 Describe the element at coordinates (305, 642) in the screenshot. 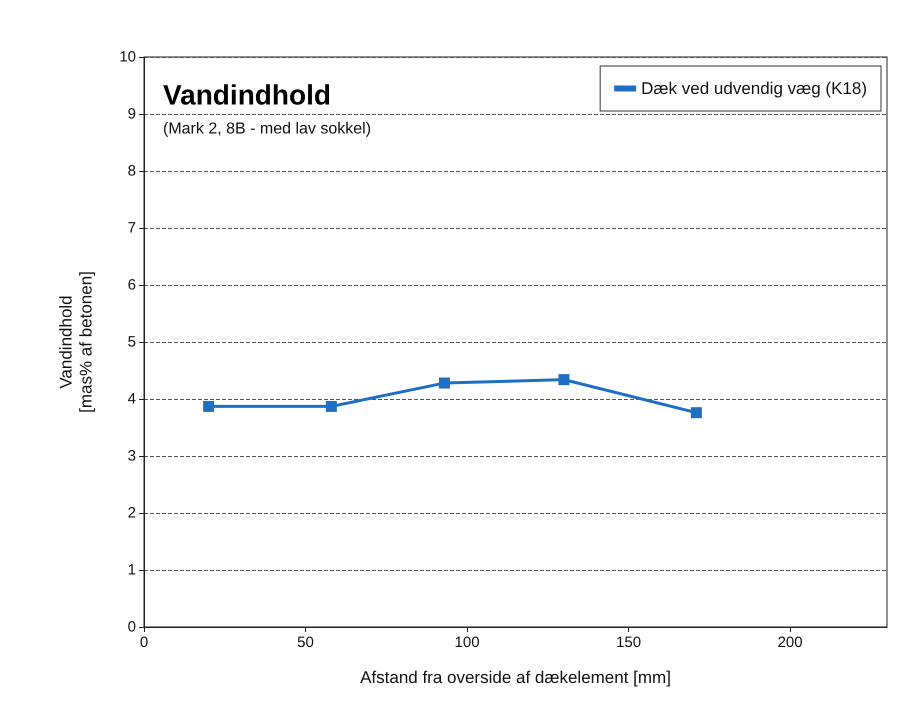

I see `x-tick-label: 50` at that location.